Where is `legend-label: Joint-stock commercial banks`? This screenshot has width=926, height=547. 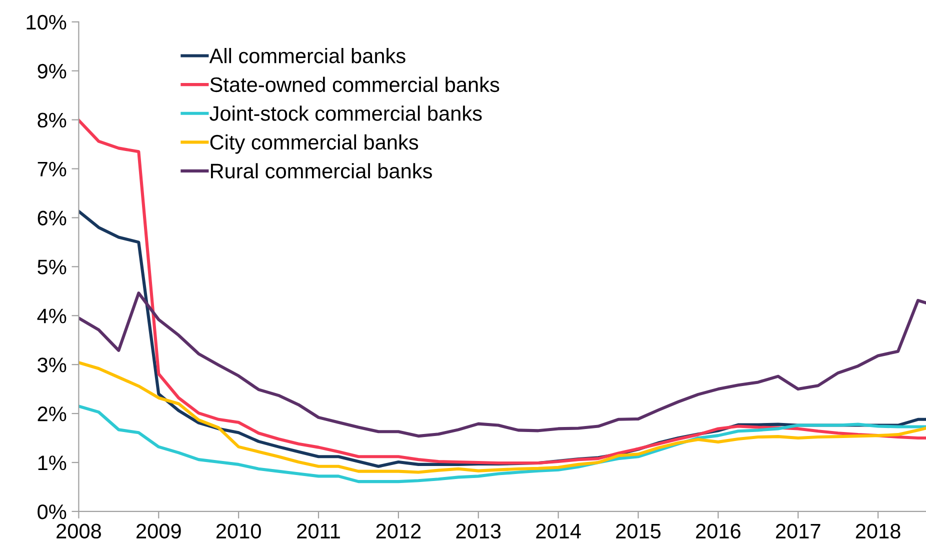 legend-label: Joint-stock commercial banks is located at coordinates (346, 113).